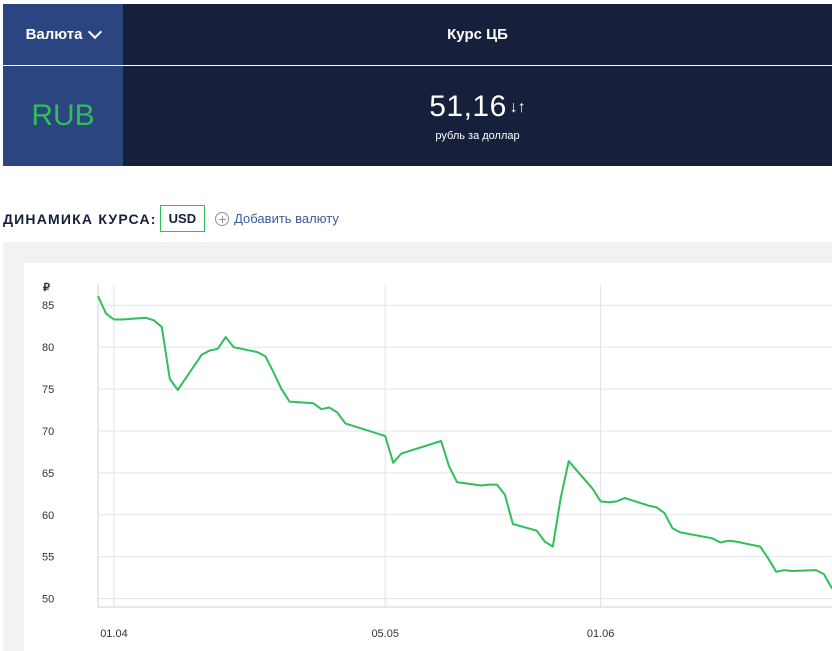 This screenshot has width=832, height=651. I want to click on chevron-down-icon, so click(95, 31).